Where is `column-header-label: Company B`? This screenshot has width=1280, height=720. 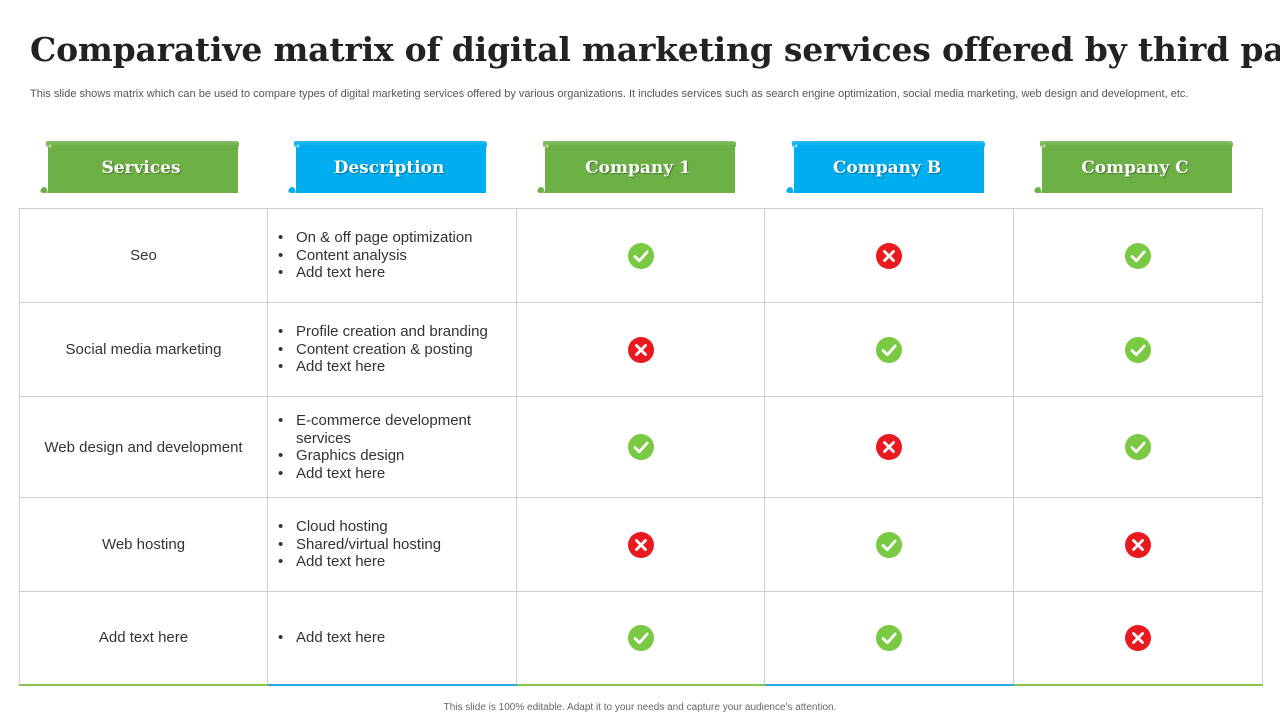 column-header-label: Company B is located at coordinates (887, 168).